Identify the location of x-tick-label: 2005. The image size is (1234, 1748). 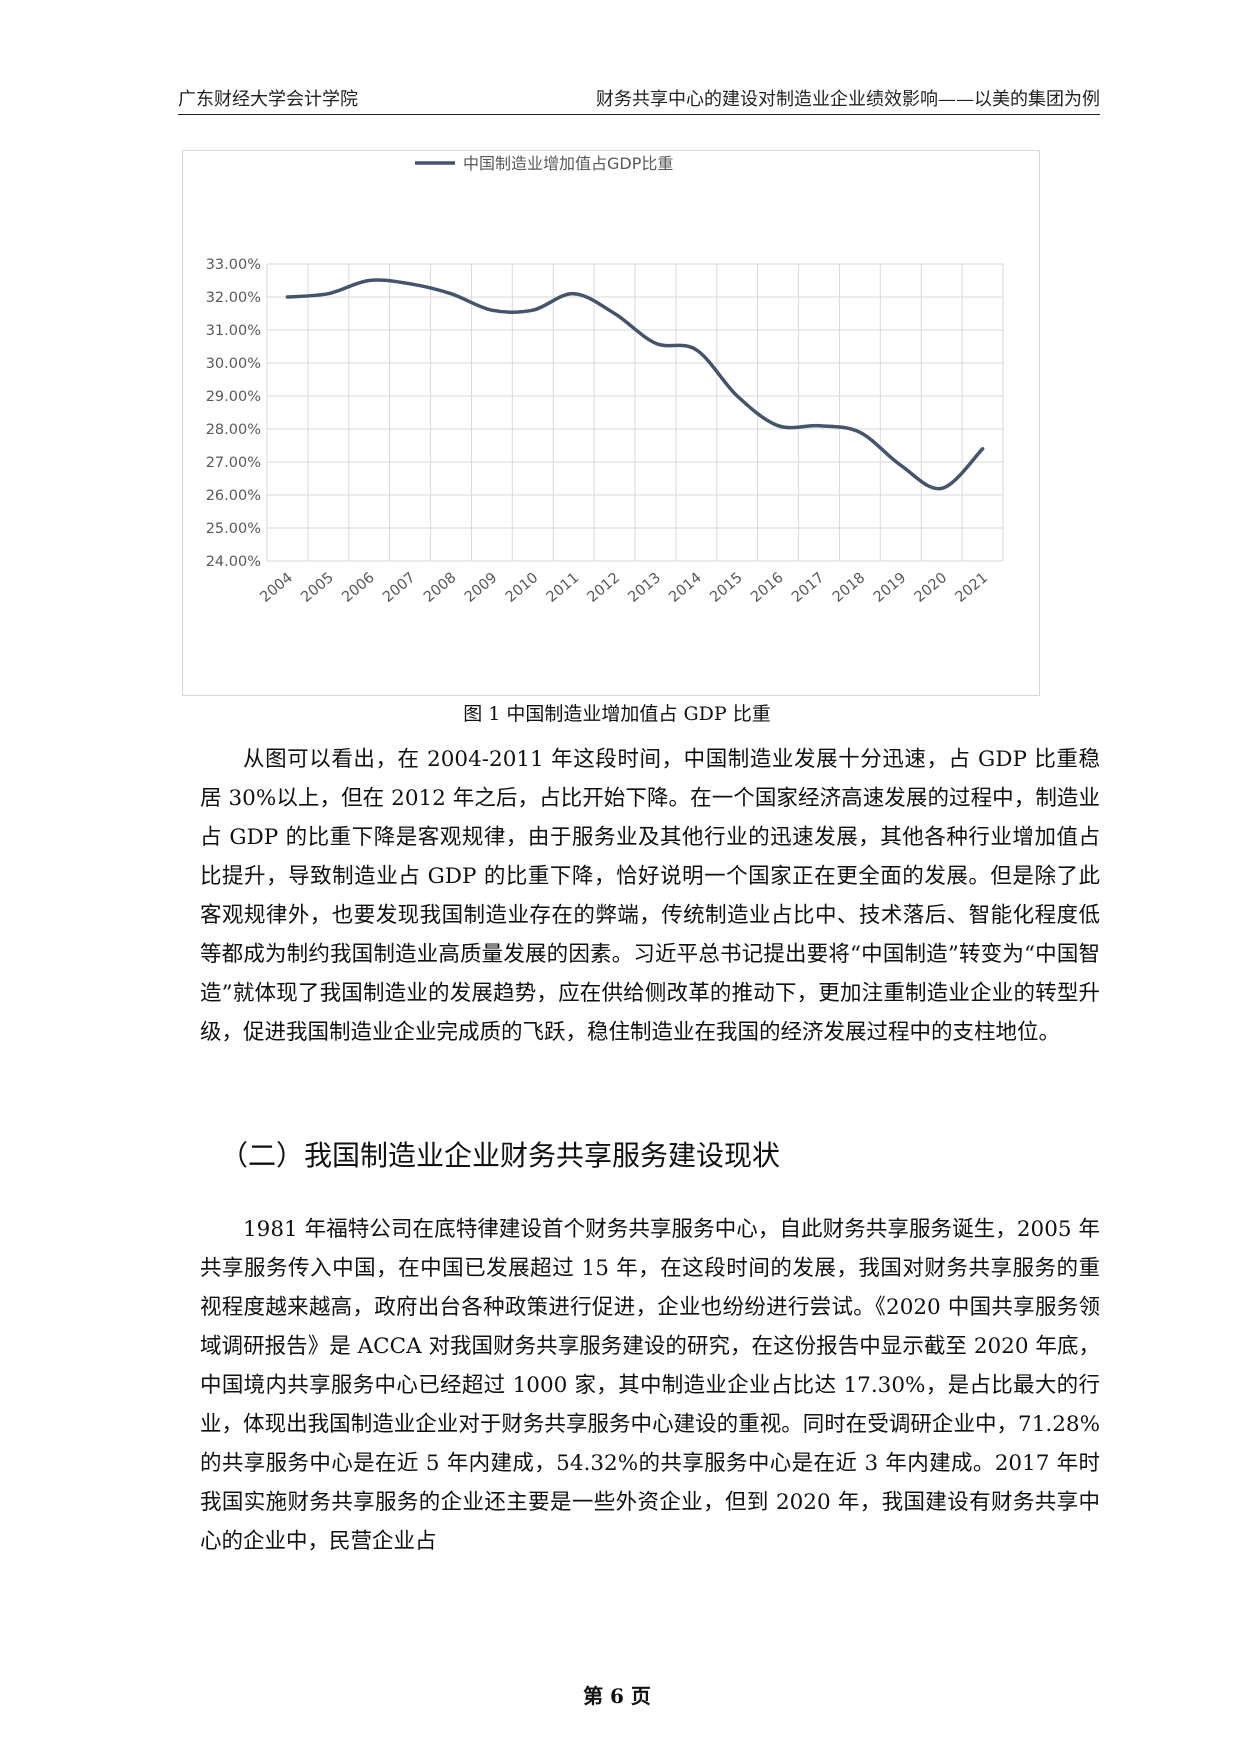
(317, 588).